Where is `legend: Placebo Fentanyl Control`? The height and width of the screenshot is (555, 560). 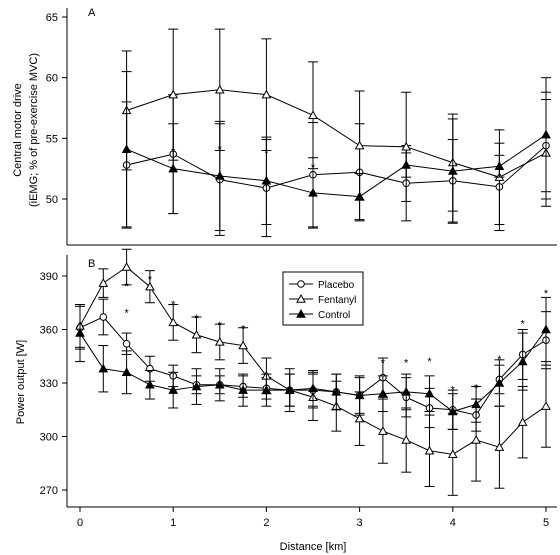
legend: Placebo Fentanyl Control is located at coordinates (323, 298).